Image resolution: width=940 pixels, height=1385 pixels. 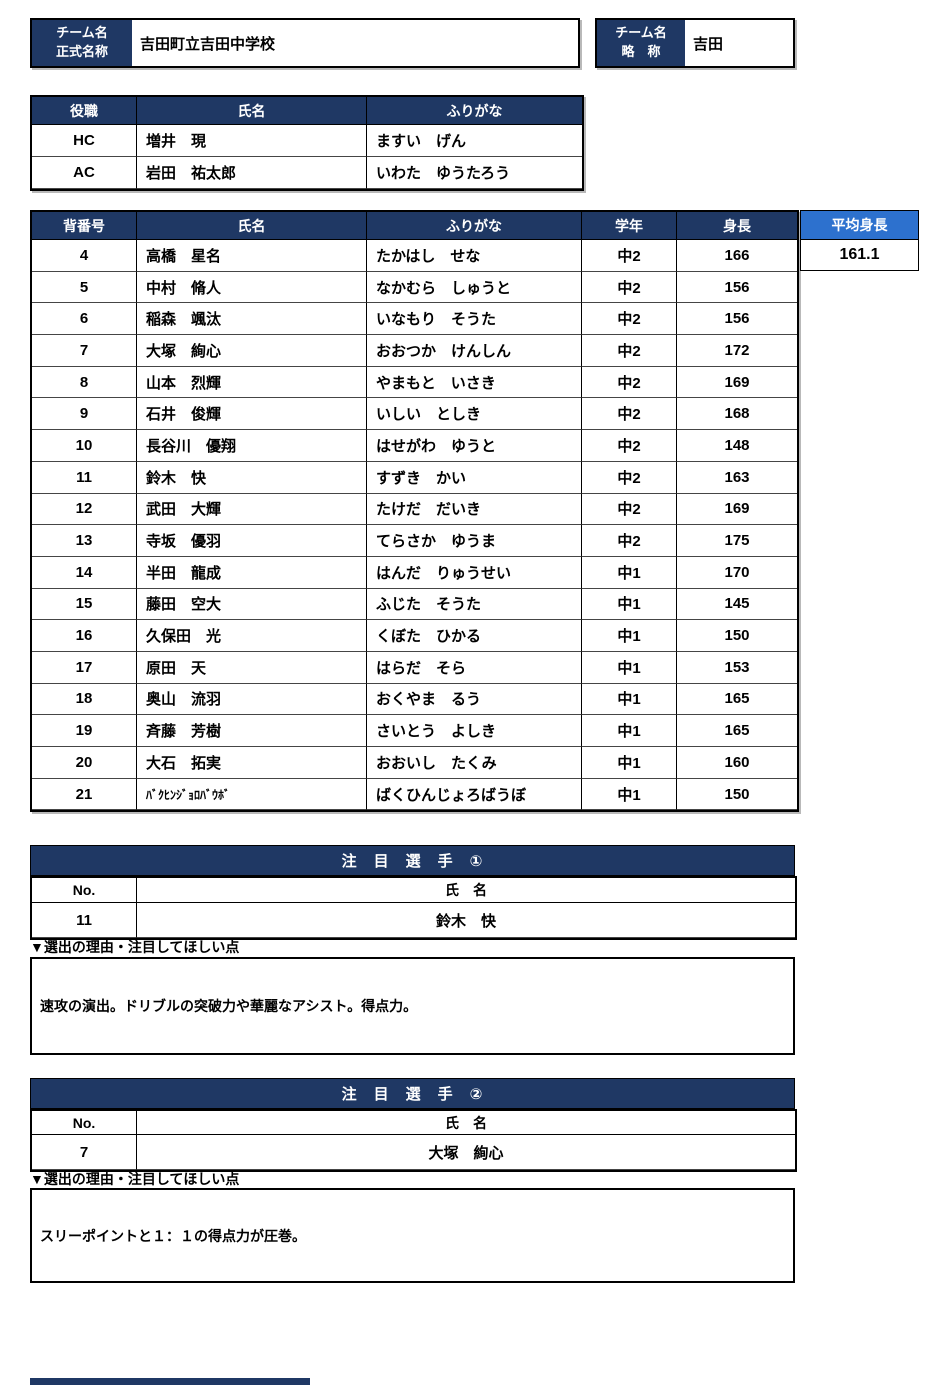 I want to click on header-cell: 背番号, so click(x=84, y=226).